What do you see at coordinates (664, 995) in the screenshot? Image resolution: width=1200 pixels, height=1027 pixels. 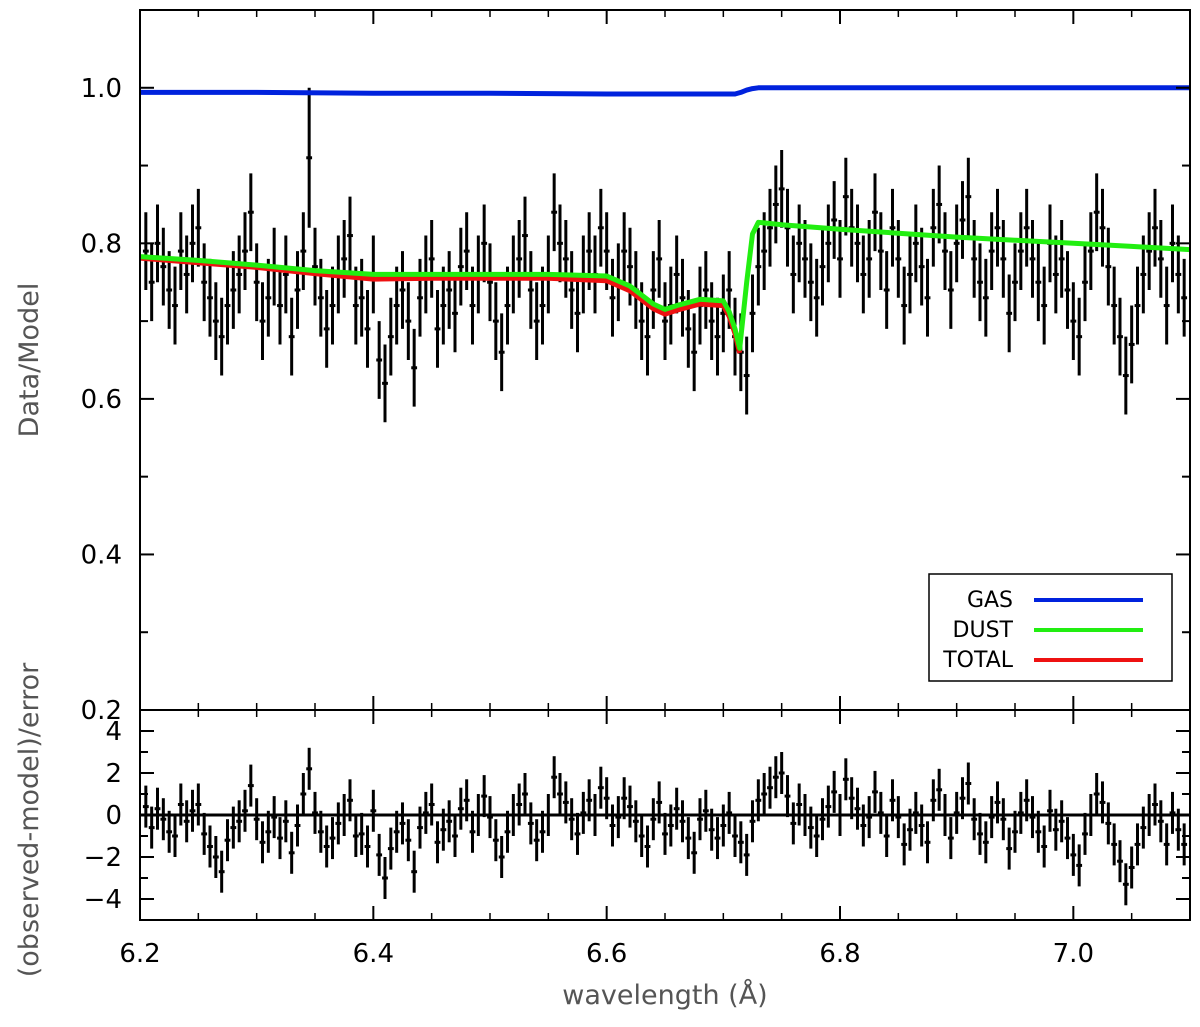 I see `x-axis-label: wavelength (Å)` at bounding box center [664, 995].